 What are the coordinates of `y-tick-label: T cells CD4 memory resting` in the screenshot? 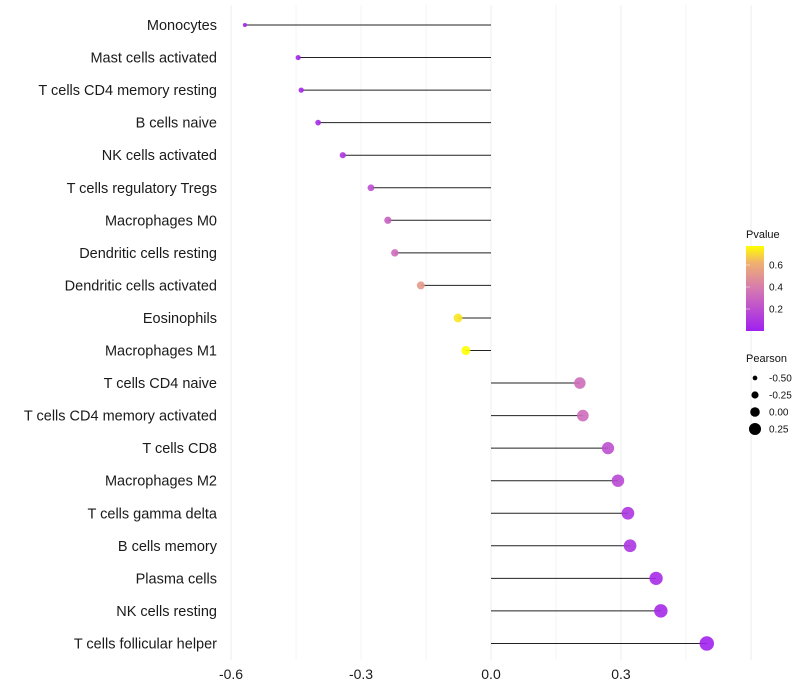 It's located at (127, 91).